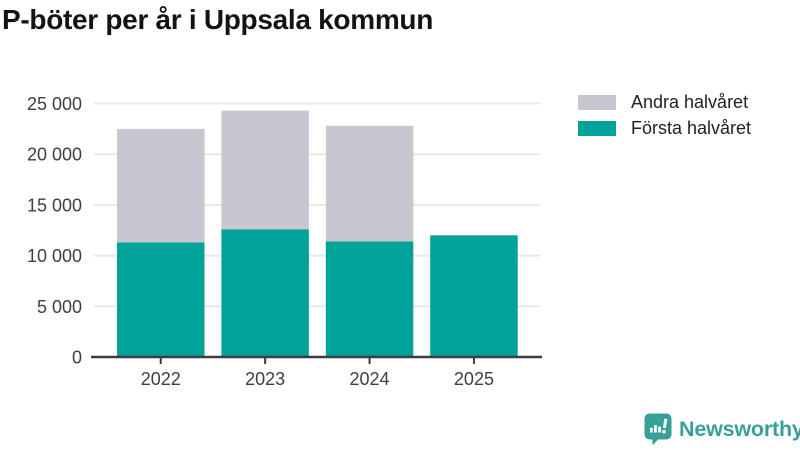  Describe the element at coordinates (54, 104) in the screenshot. I see `y-axis-label: 25 000` at that location.